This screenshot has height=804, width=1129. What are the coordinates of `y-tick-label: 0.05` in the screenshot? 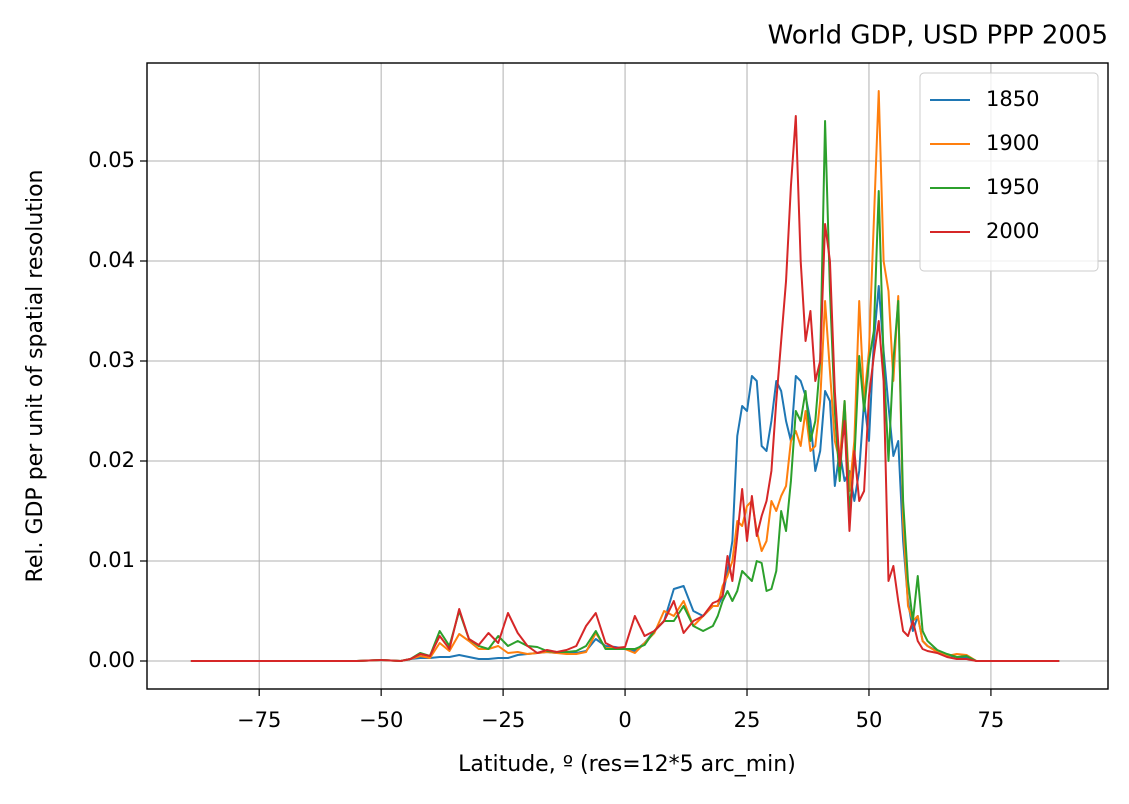 It's located at (111, 160).